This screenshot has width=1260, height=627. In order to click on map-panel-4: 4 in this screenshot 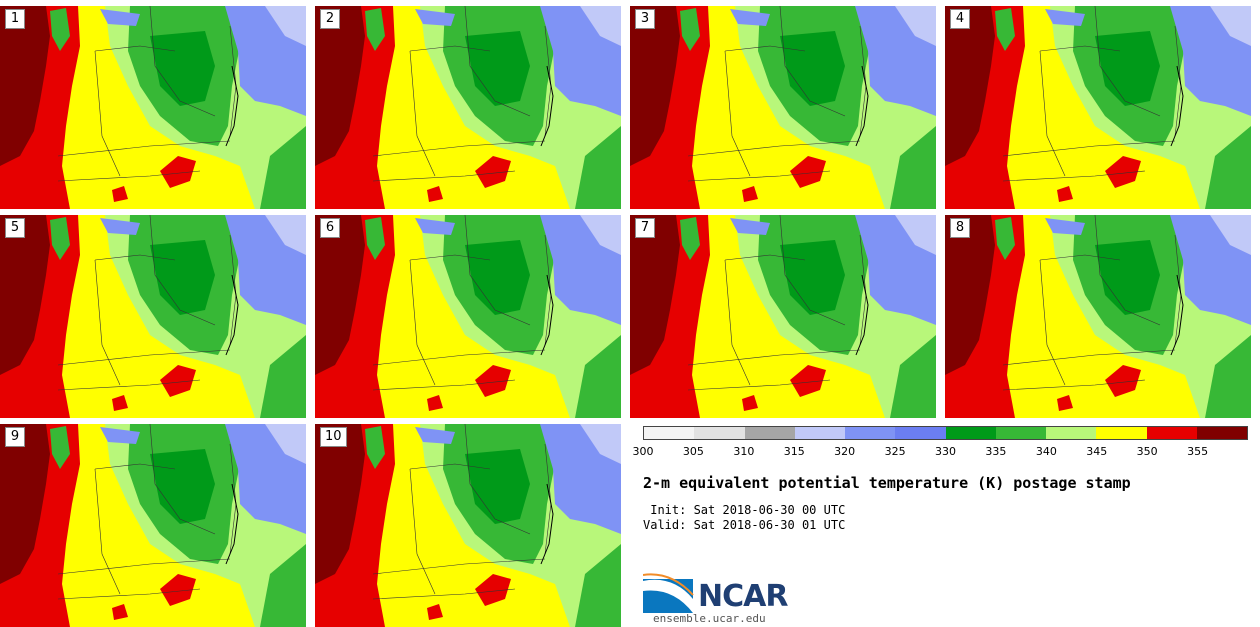, I will do `click(1098, 107)`.